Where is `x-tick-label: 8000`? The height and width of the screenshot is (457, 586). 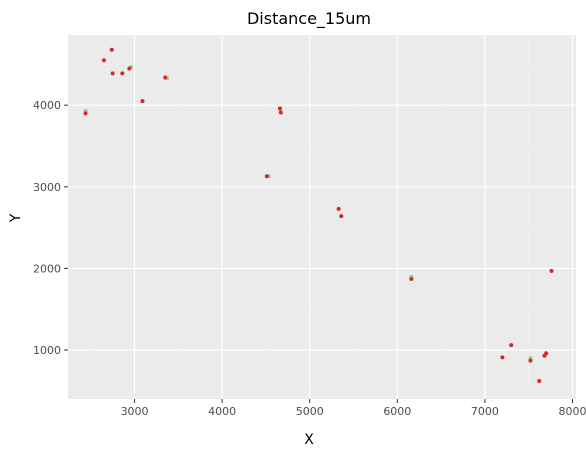 x-tick-label: 8000 is located at coordinates (572, 411).